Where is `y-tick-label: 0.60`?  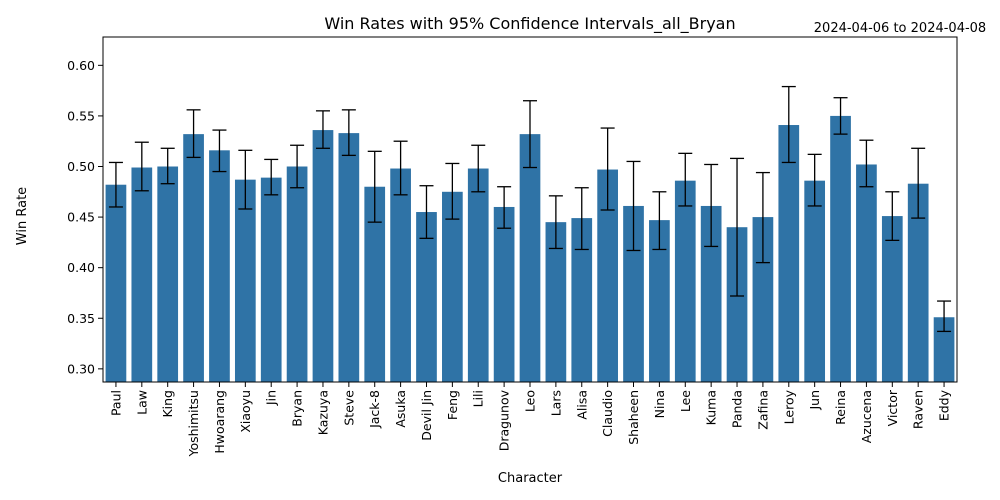 y-tick-label: 0.60 is located at coordinates (81, 65).